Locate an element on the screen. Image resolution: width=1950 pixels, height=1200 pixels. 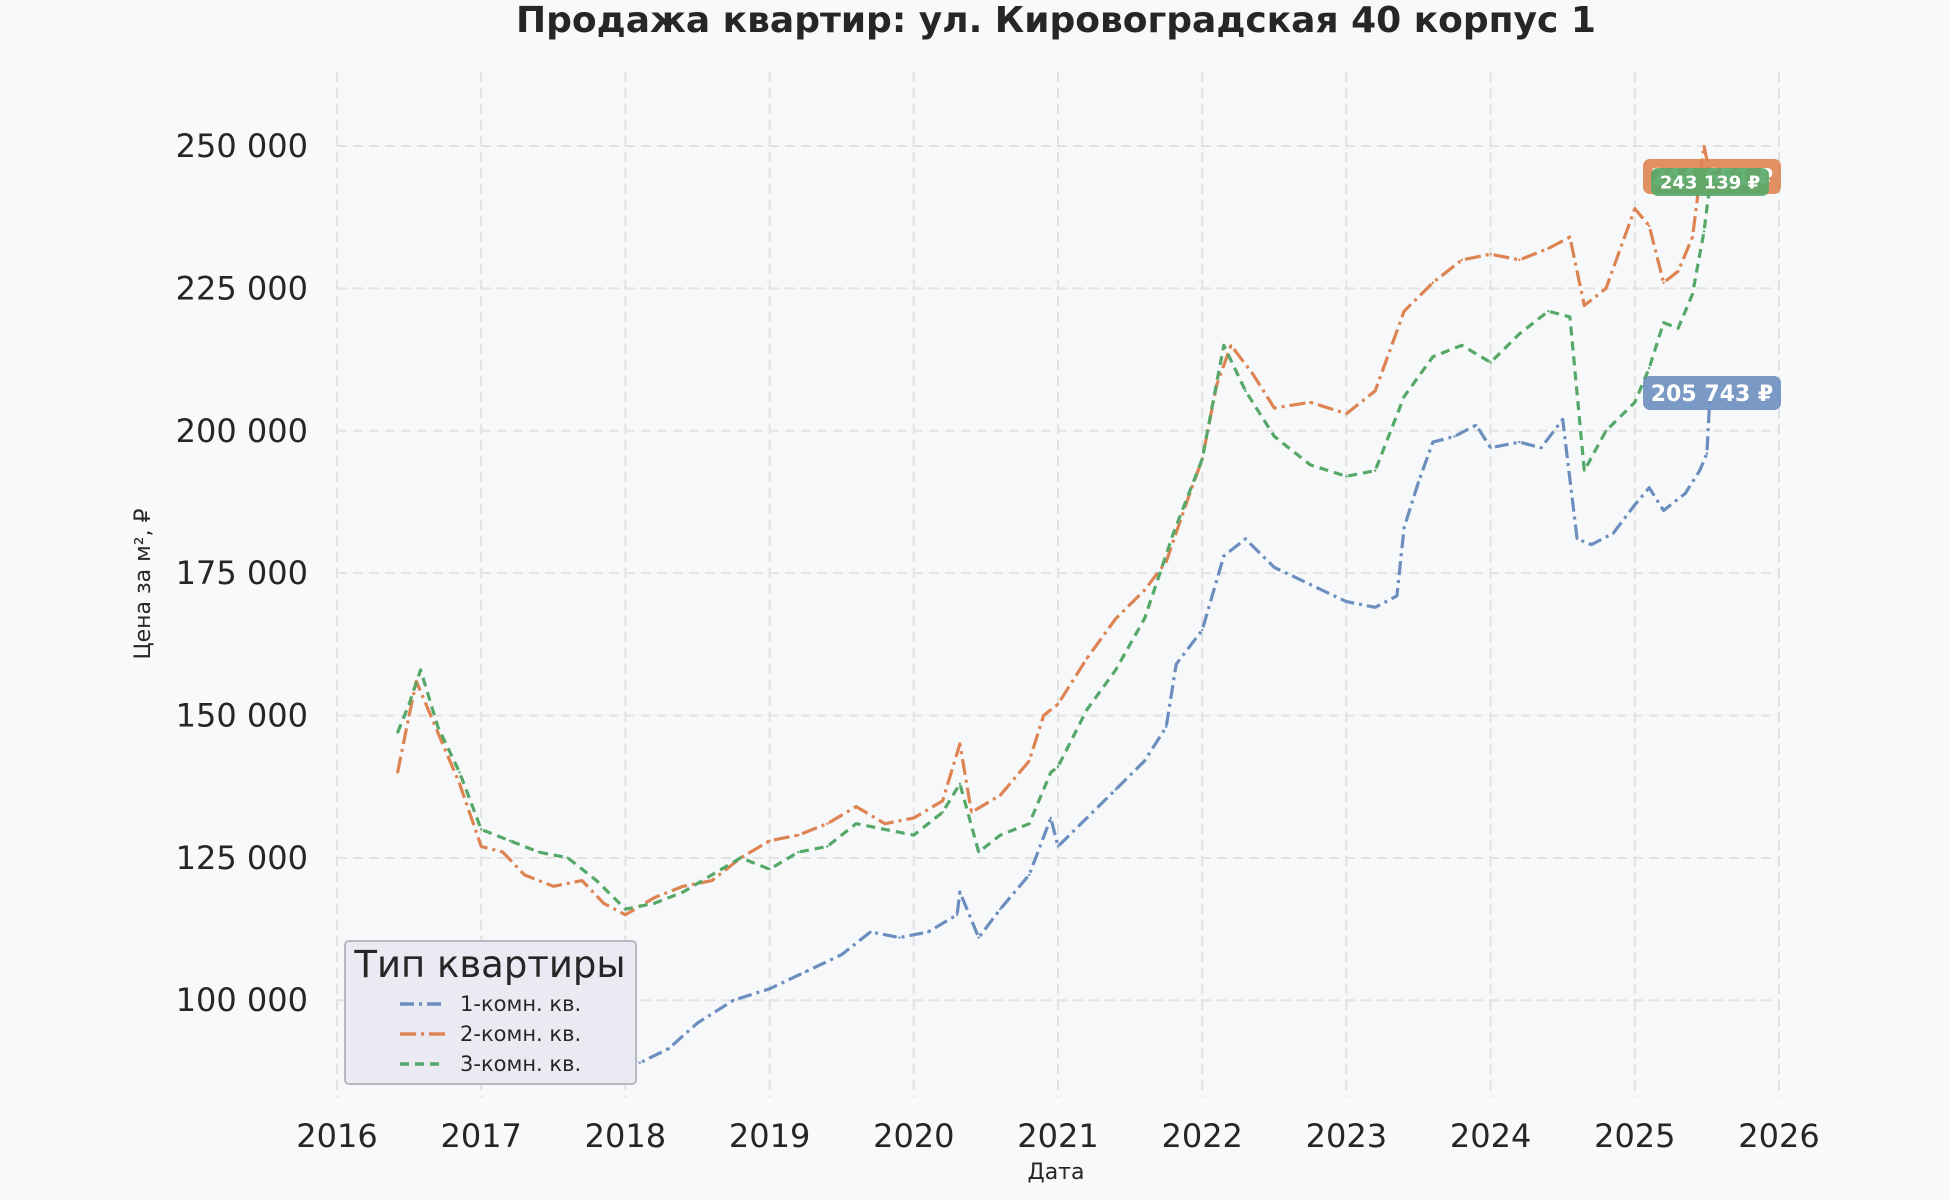
x-tick-label: 2026 is located at coordinates (1778, 1136).